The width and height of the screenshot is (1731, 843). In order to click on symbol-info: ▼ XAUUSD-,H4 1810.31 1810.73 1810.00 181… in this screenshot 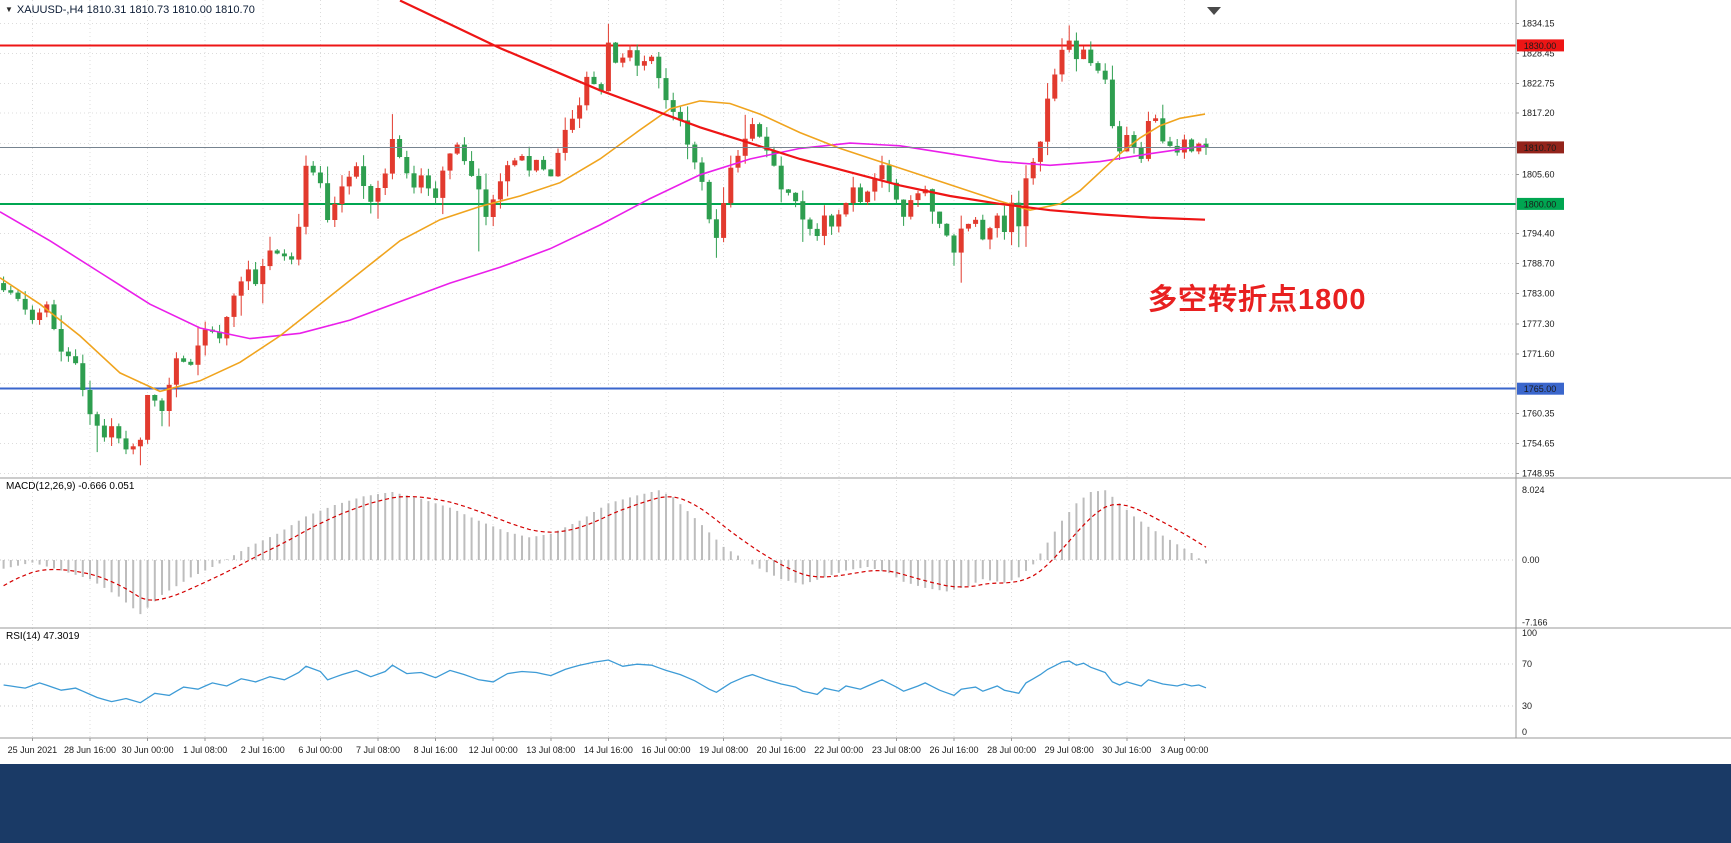, I will do `click(130, 10)`.